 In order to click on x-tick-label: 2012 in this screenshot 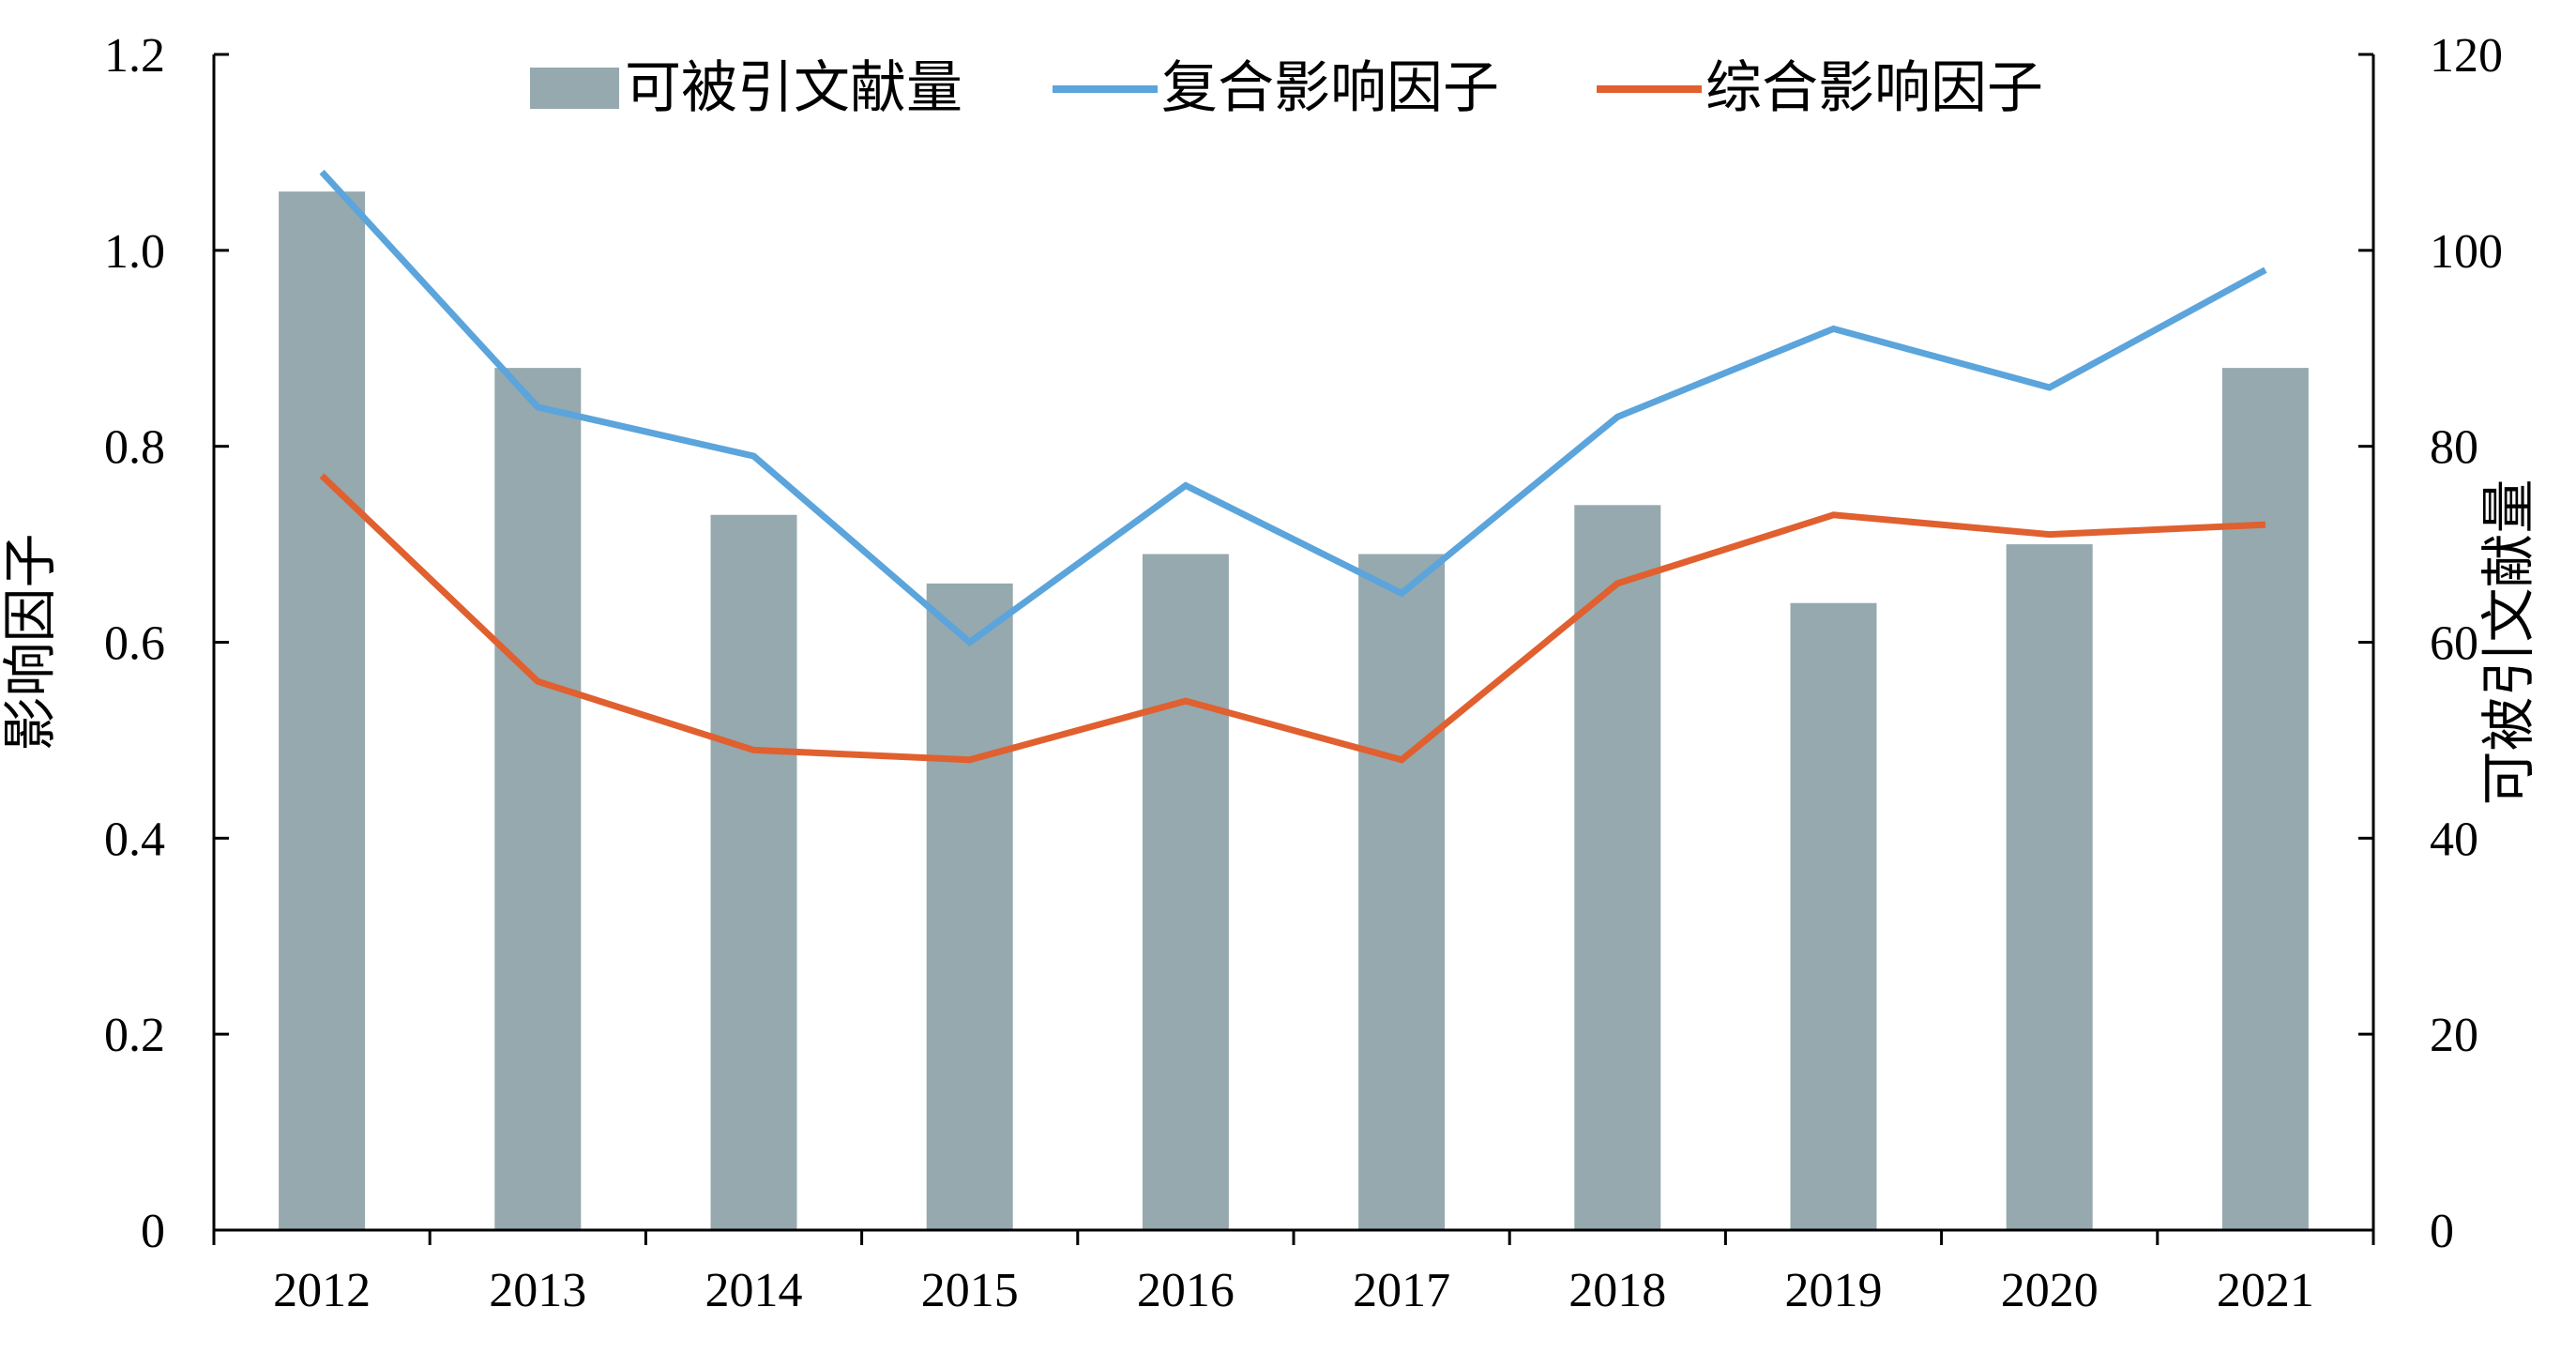, I will do `click(322, 1290)`.